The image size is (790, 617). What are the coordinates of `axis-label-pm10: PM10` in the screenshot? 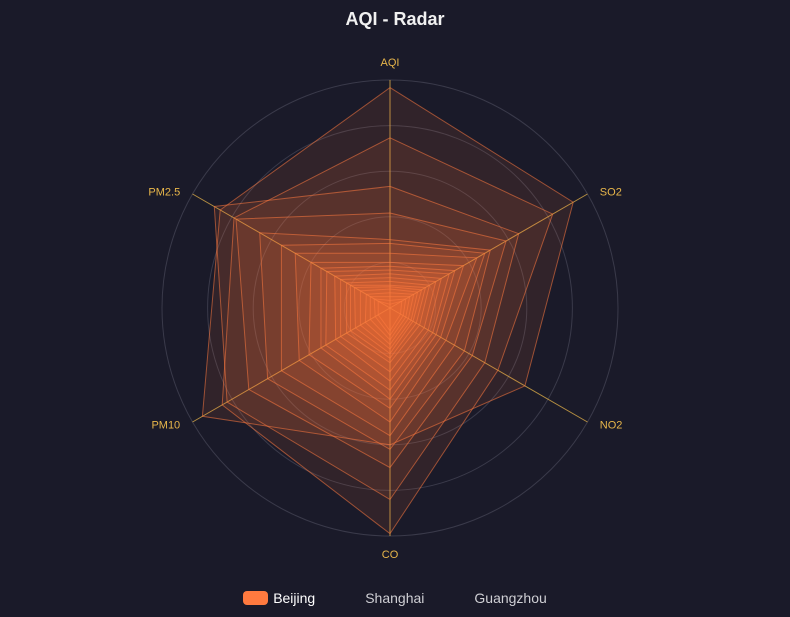 It's located at (165, 426).